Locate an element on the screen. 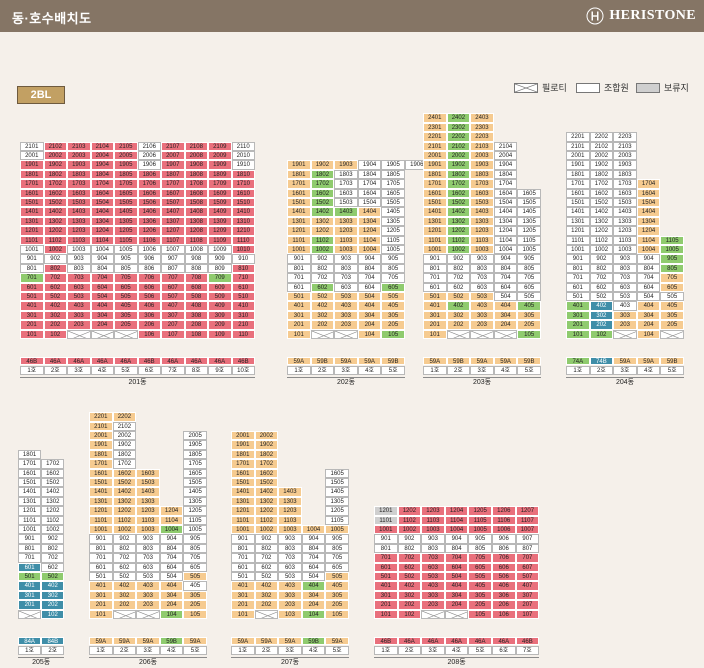 The width and height of the screenshot is (704, 668). unit-cell: 602 is located at coordinates (53, 567).